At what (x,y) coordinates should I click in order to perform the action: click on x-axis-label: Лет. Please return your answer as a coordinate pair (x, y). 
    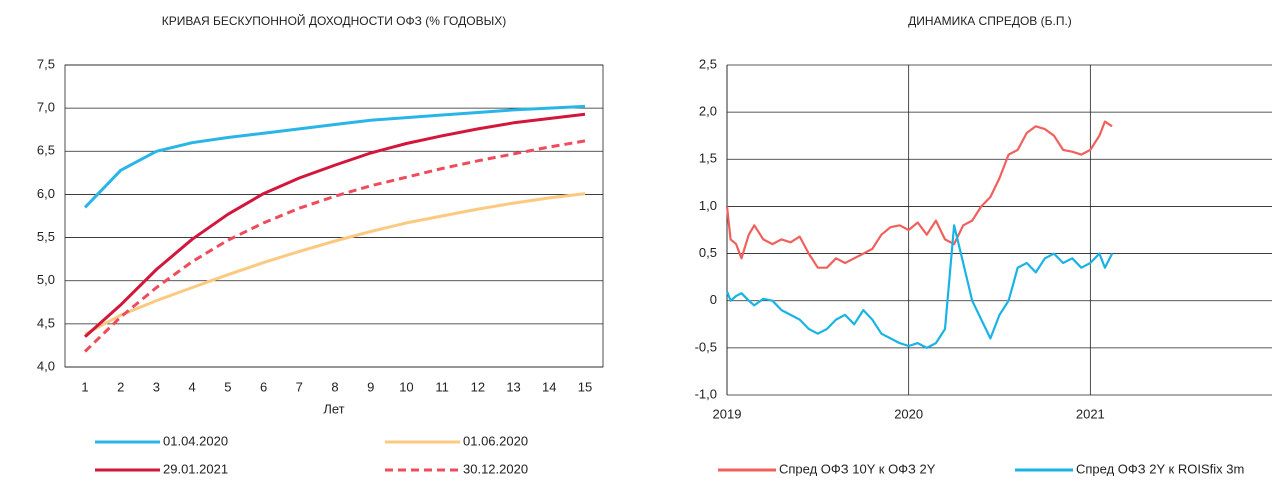
    Looking at the image, I should click on (333, 408).